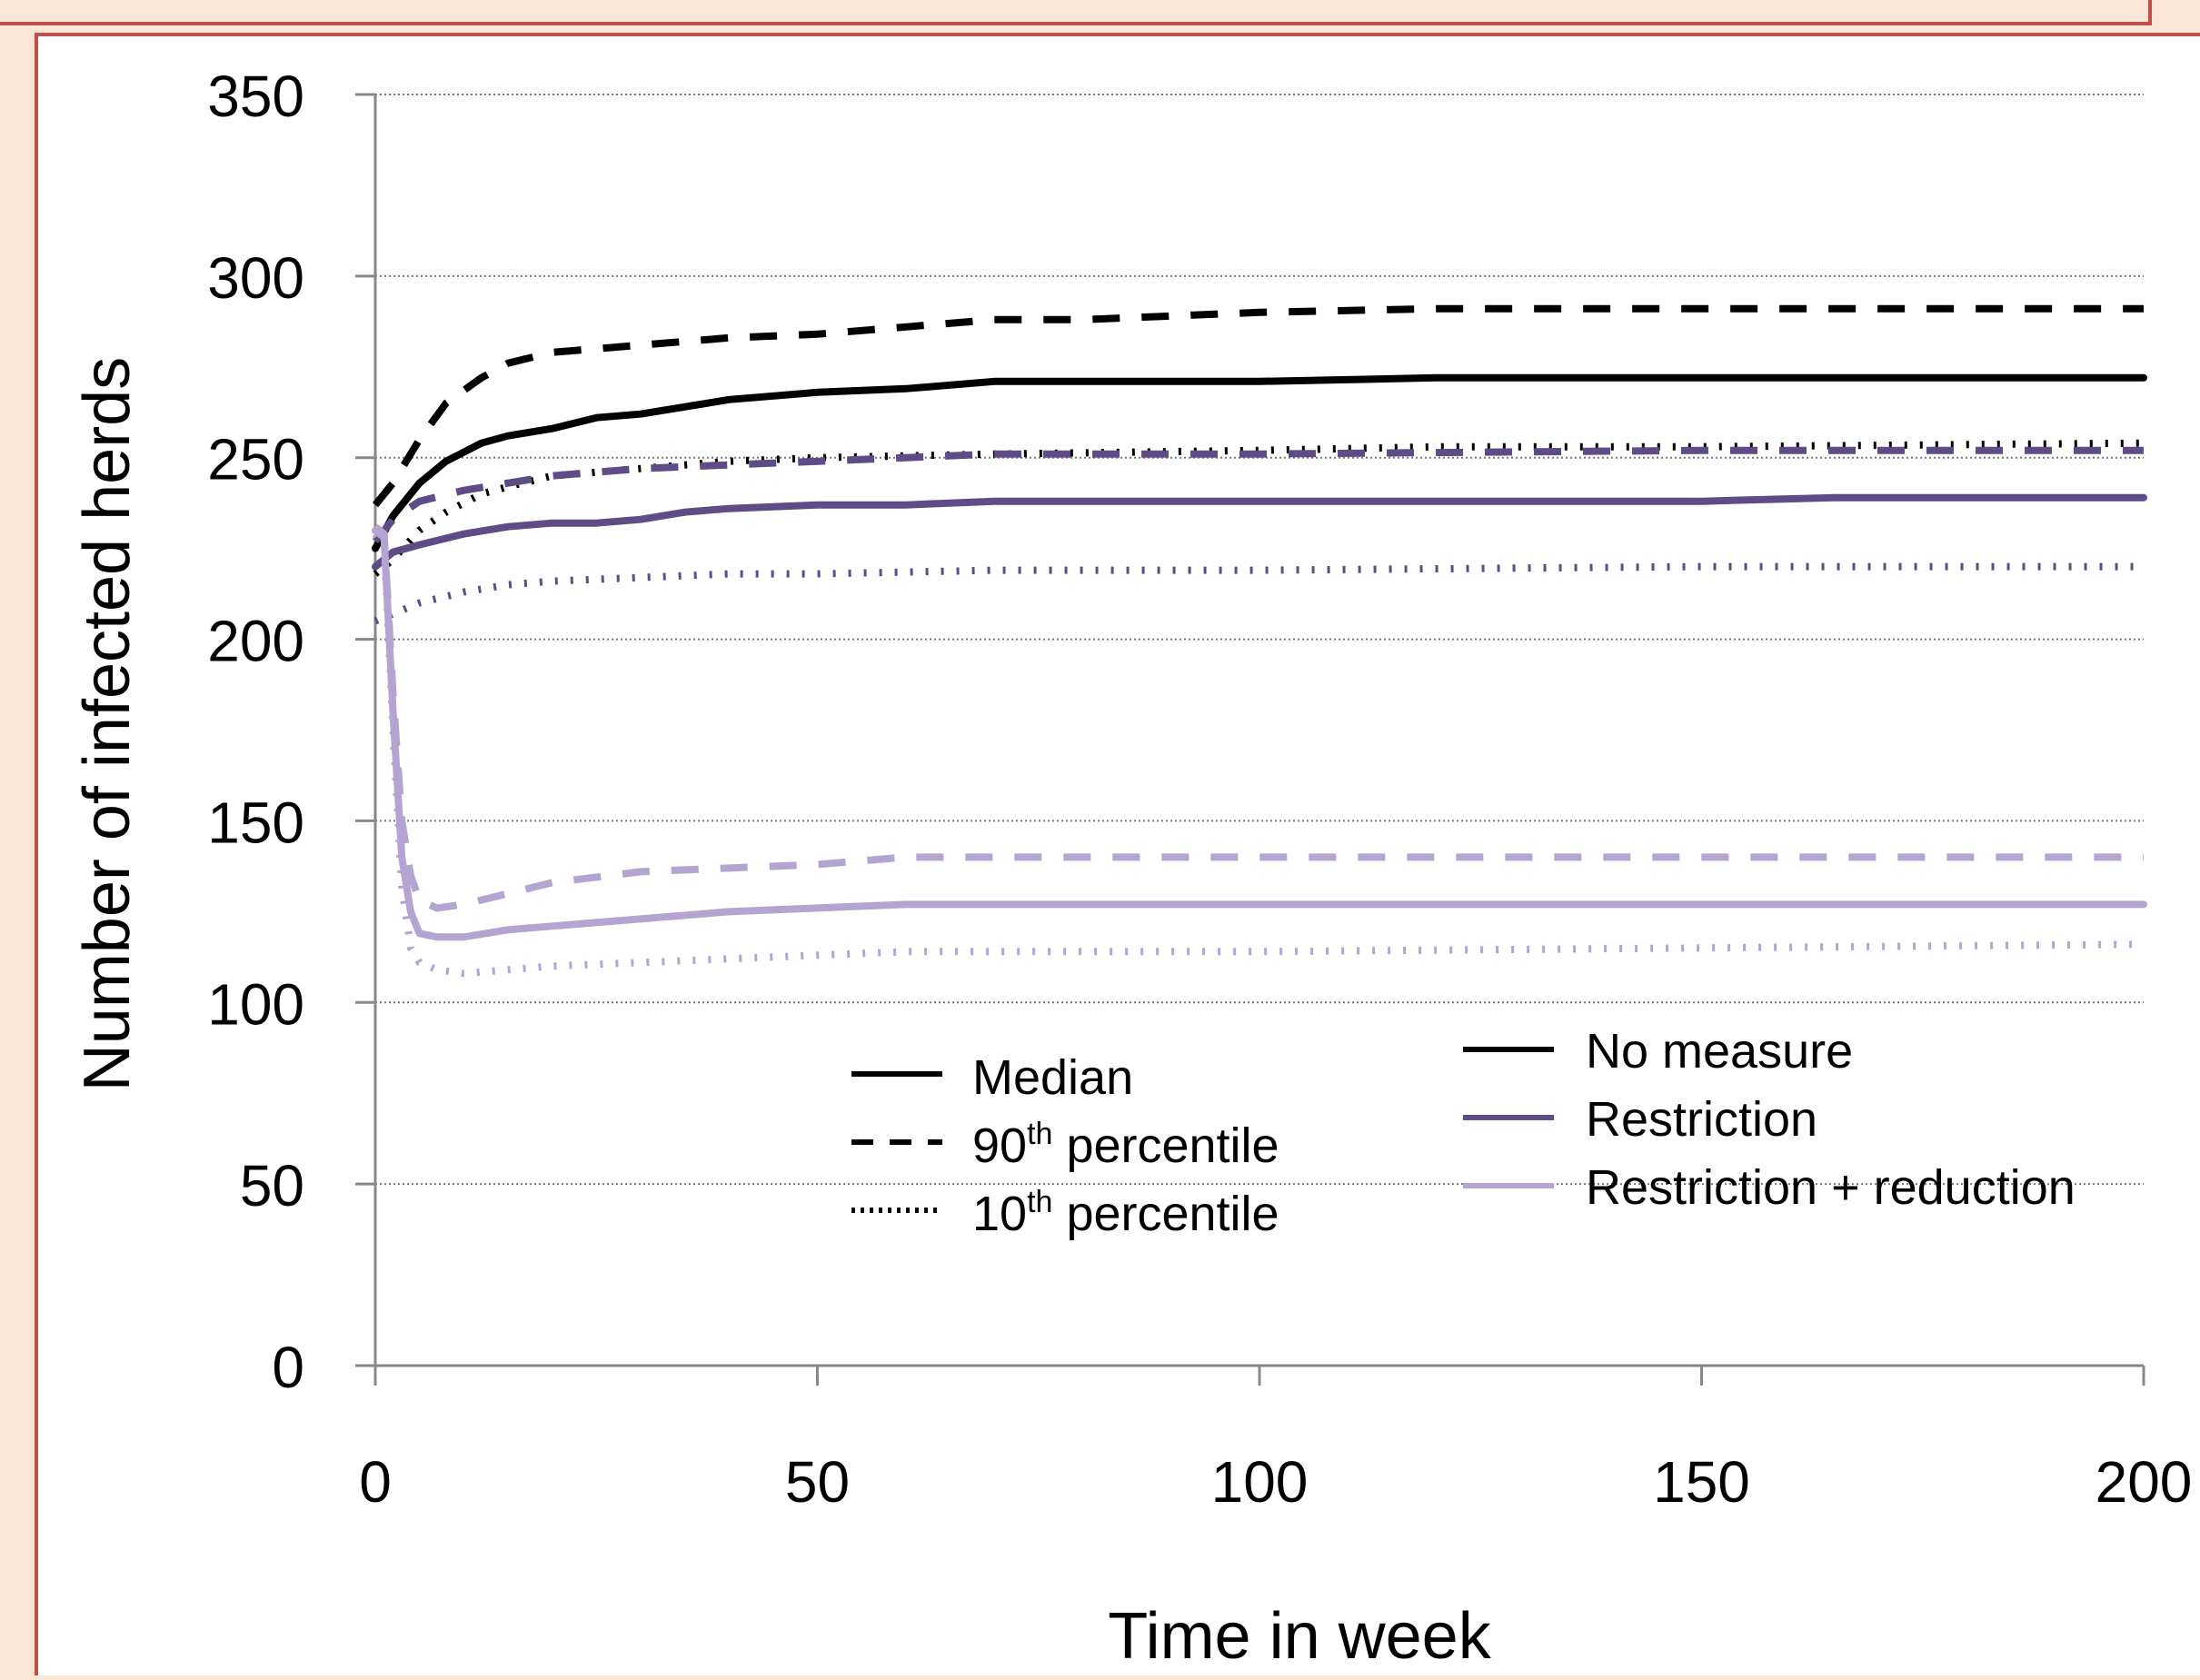 The image size is (2200, 1680). What do you see at coordinates (999, 1214) in the screenshot?
I see `legend-statistic-text: 10` at bounding box center [999, 1214].